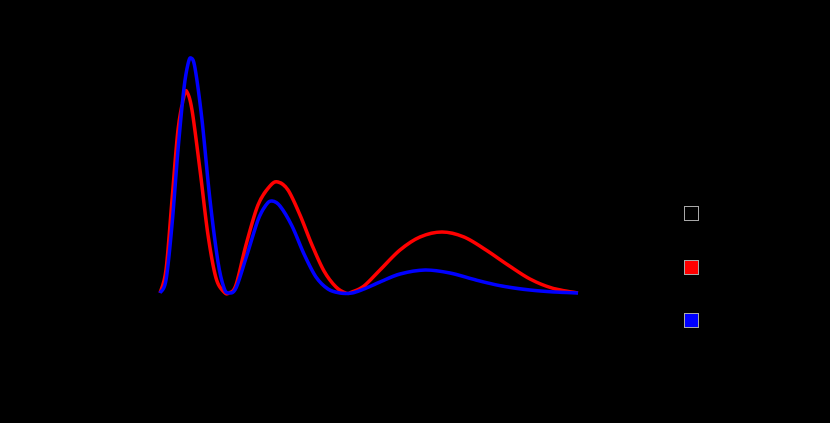 This screenshot has height=423, width=830. What do you see at coordinates (691, 267) in the screenshot?
I see `legend-swatch-red` at bounding box center [691, 267].